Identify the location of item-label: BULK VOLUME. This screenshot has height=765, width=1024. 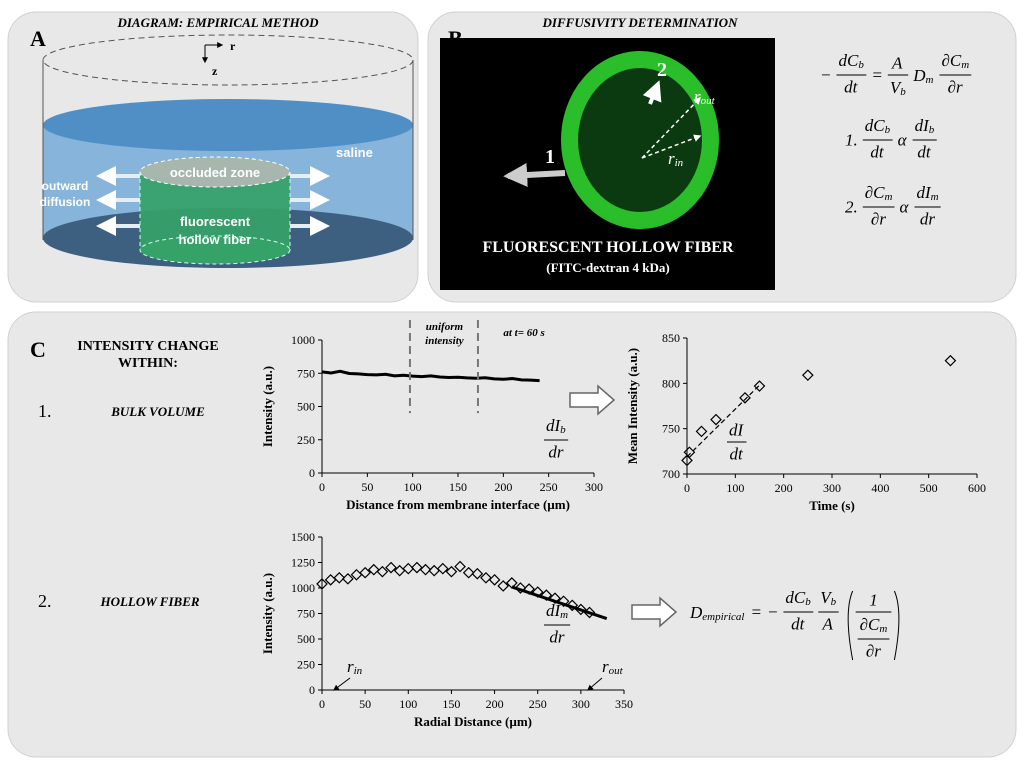
(157, 411).